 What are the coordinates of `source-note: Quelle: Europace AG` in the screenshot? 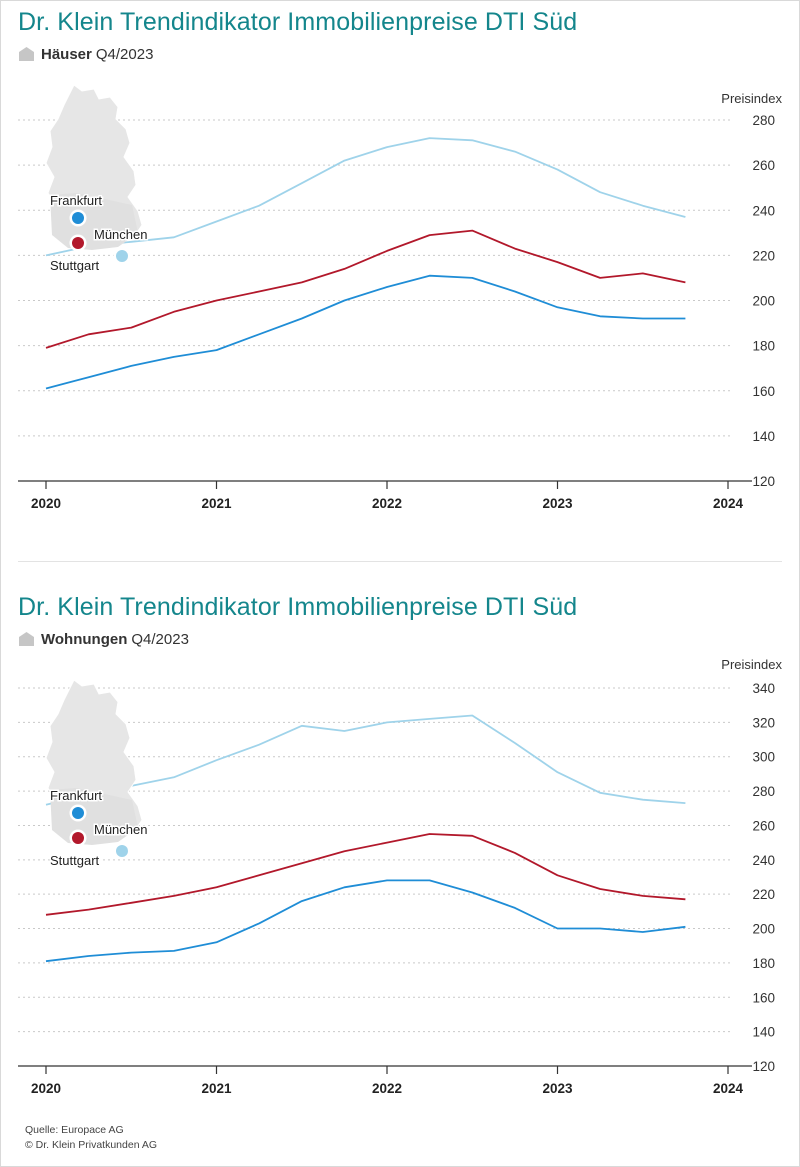 It's located at (74, 1130).